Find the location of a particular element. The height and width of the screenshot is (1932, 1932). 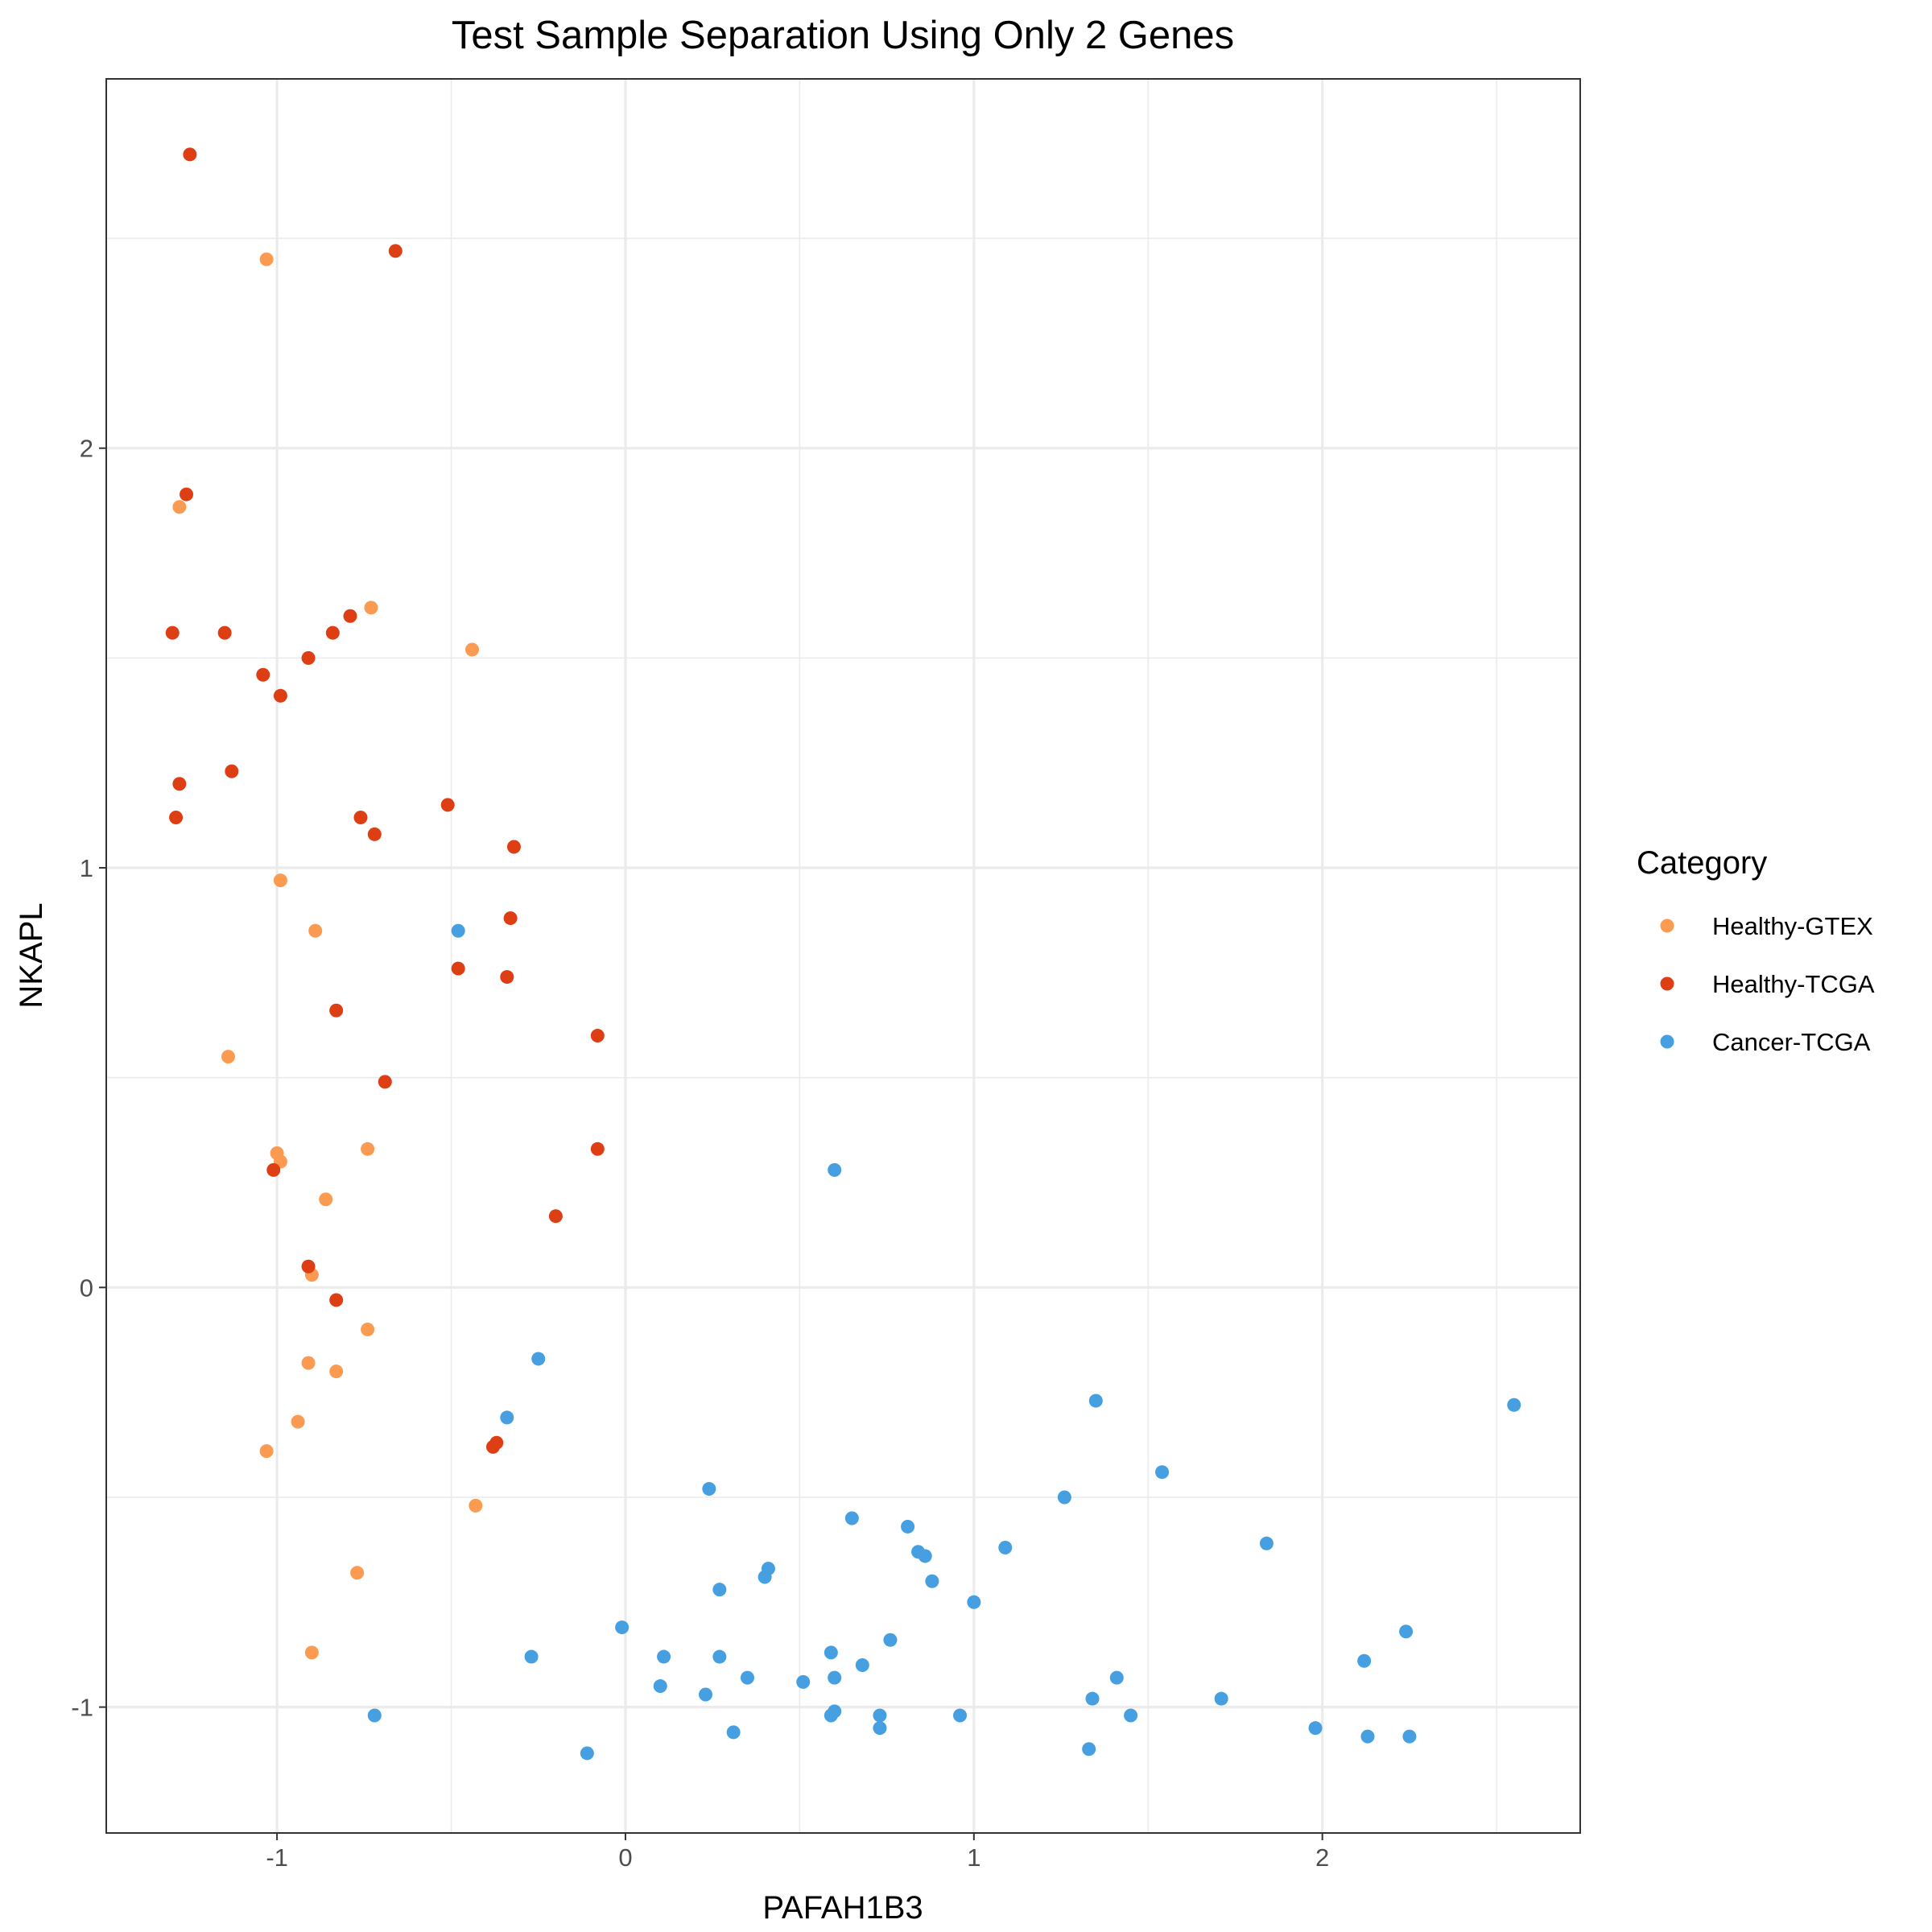

x-tick-label: 0 is located at coordinates (625, 1857).